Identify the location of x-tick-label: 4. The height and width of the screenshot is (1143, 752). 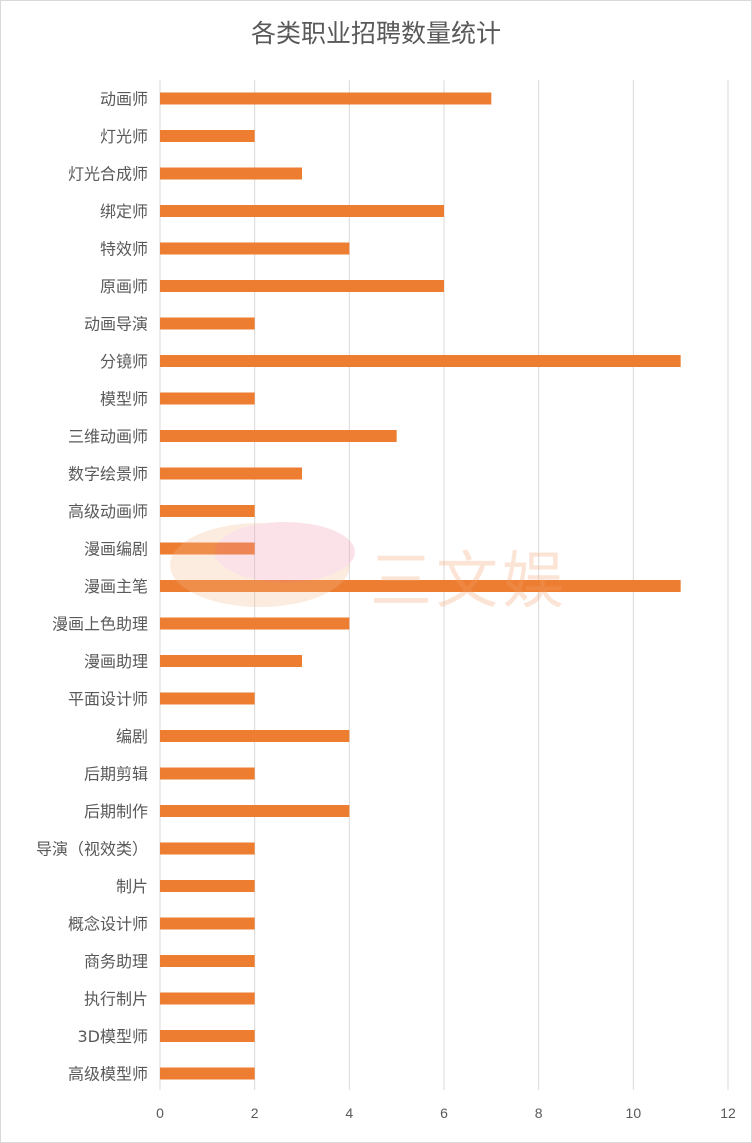
(349, 1113).